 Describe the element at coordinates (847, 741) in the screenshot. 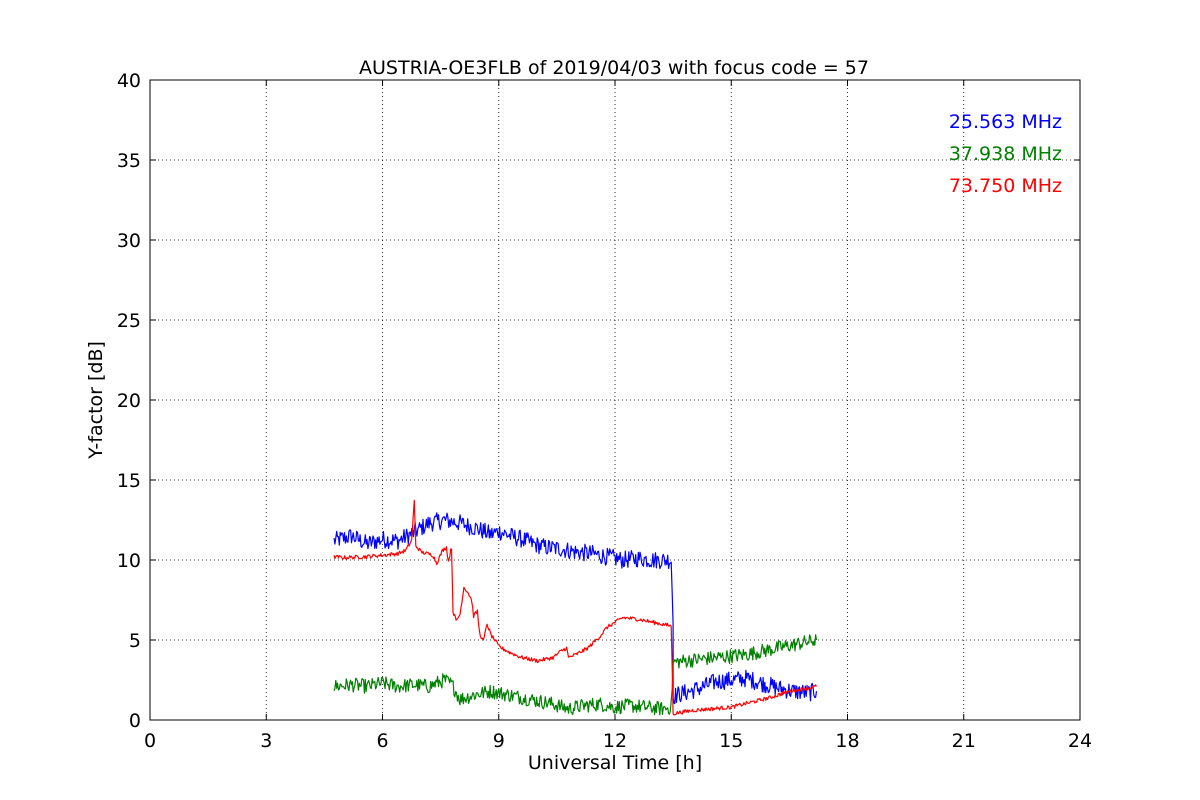

I see `x-tick-label: 18` at that location.